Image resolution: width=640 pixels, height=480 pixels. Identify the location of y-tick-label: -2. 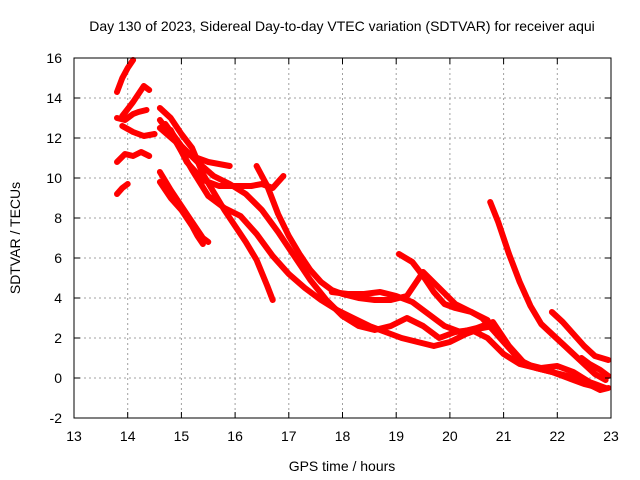
(56, 418).